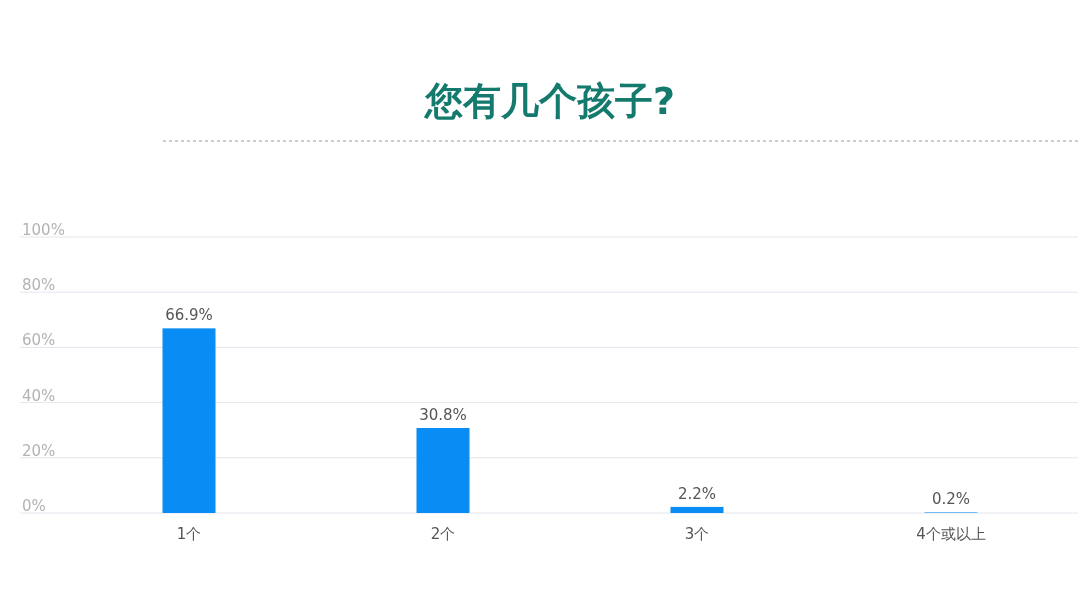  I want to click on x-tick-label: 1个, so click(189, 534).